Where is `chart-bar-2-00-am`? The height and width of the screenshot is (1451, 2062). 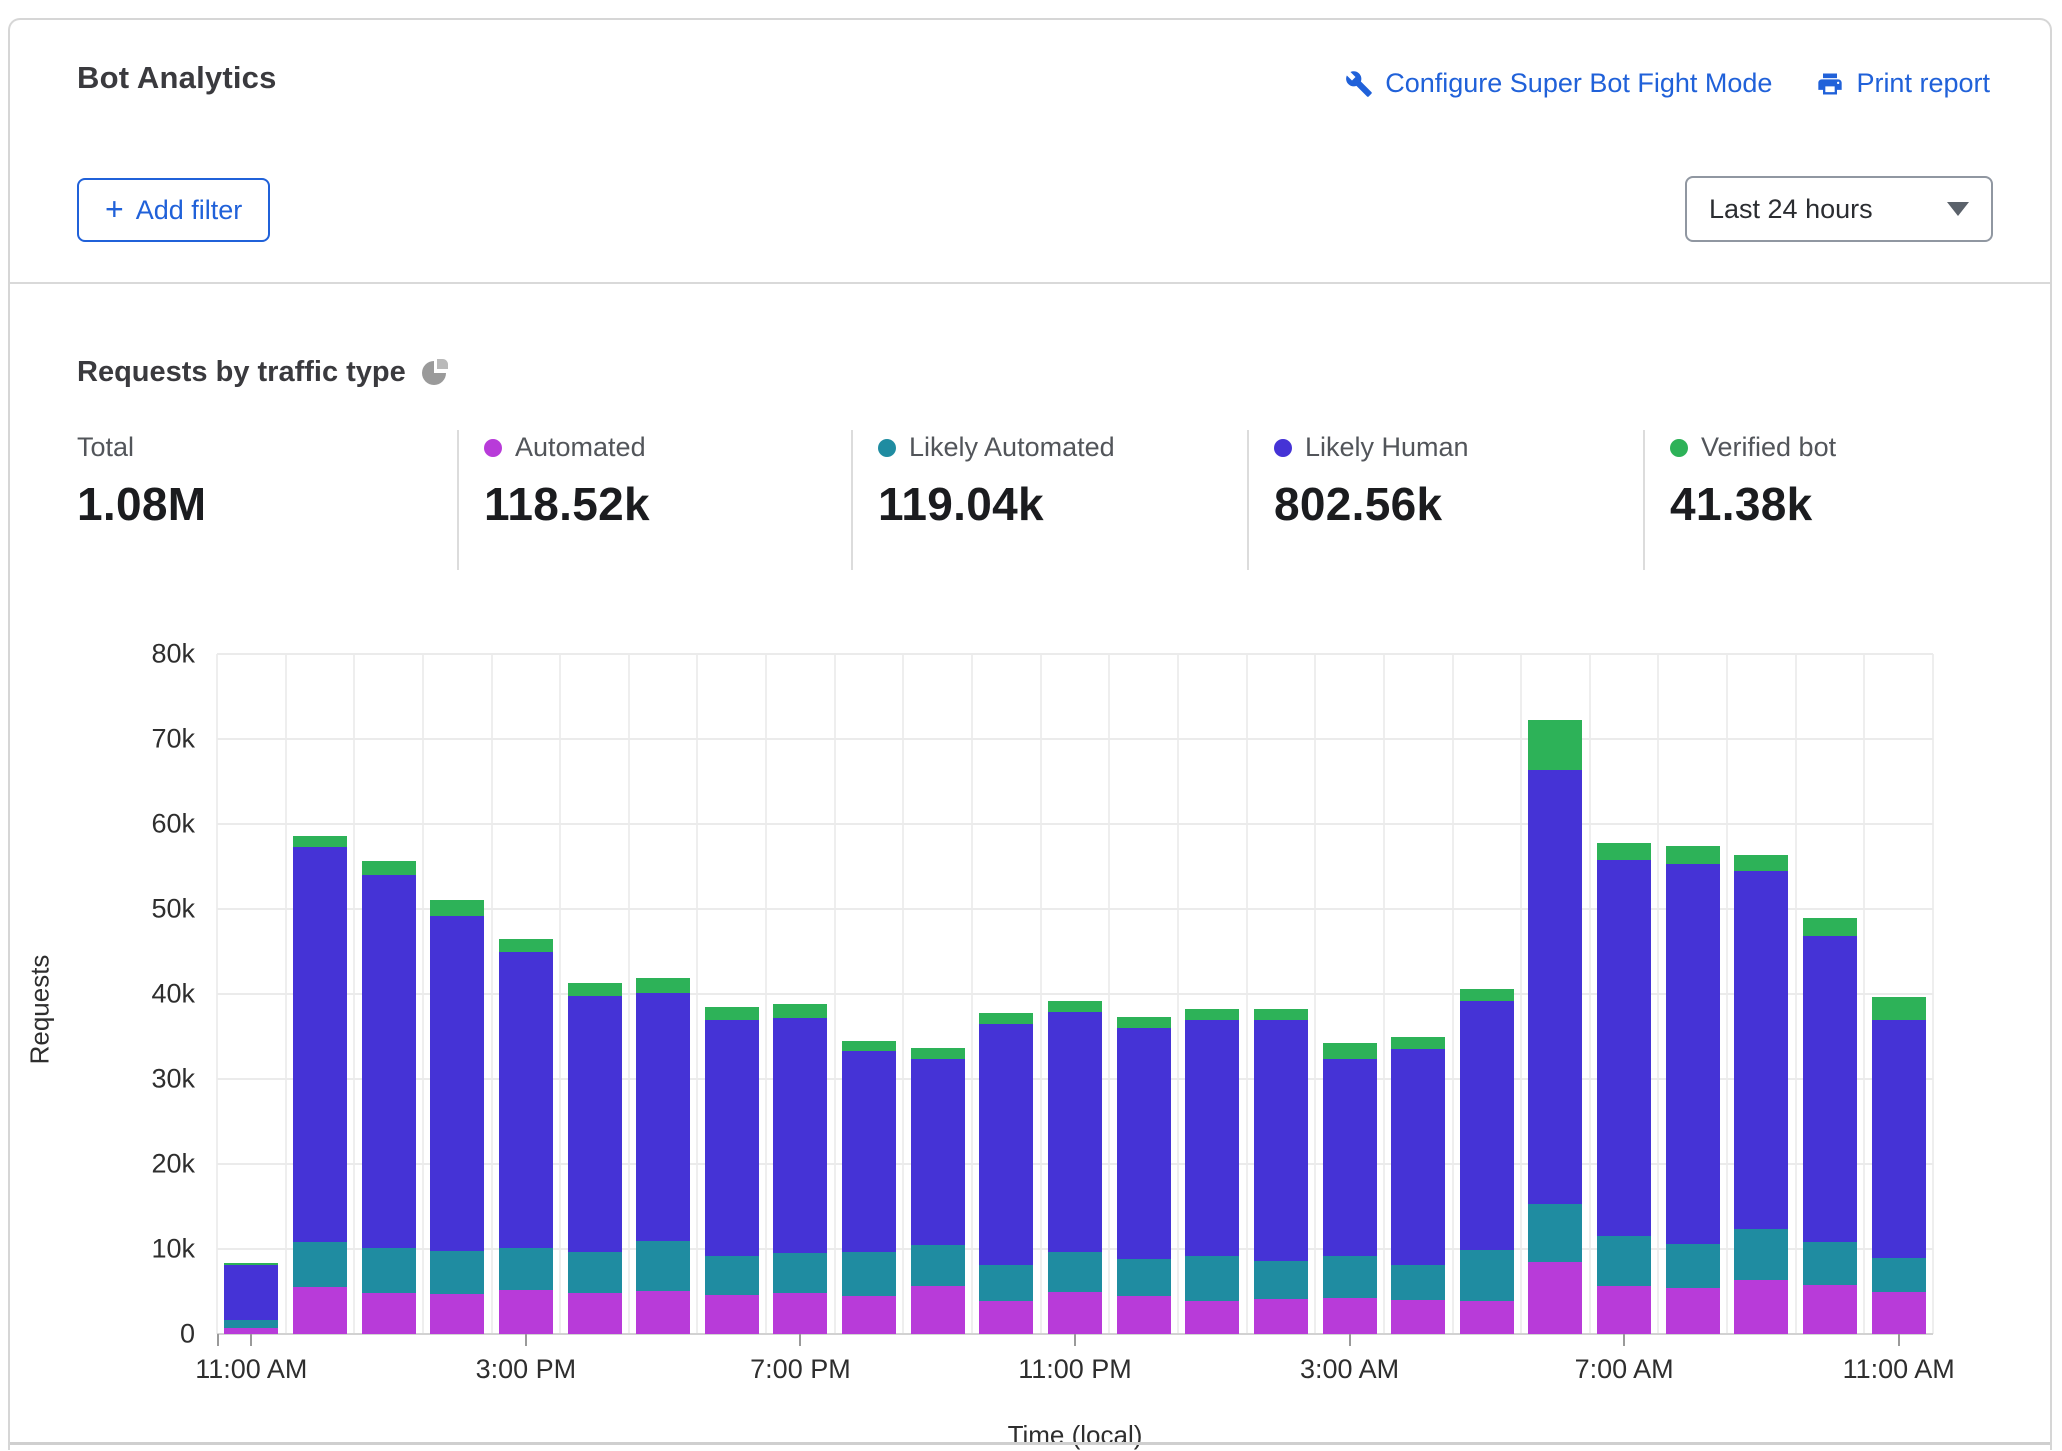 chart-bar-2-00-am is located at coordinates (1280, 1171).